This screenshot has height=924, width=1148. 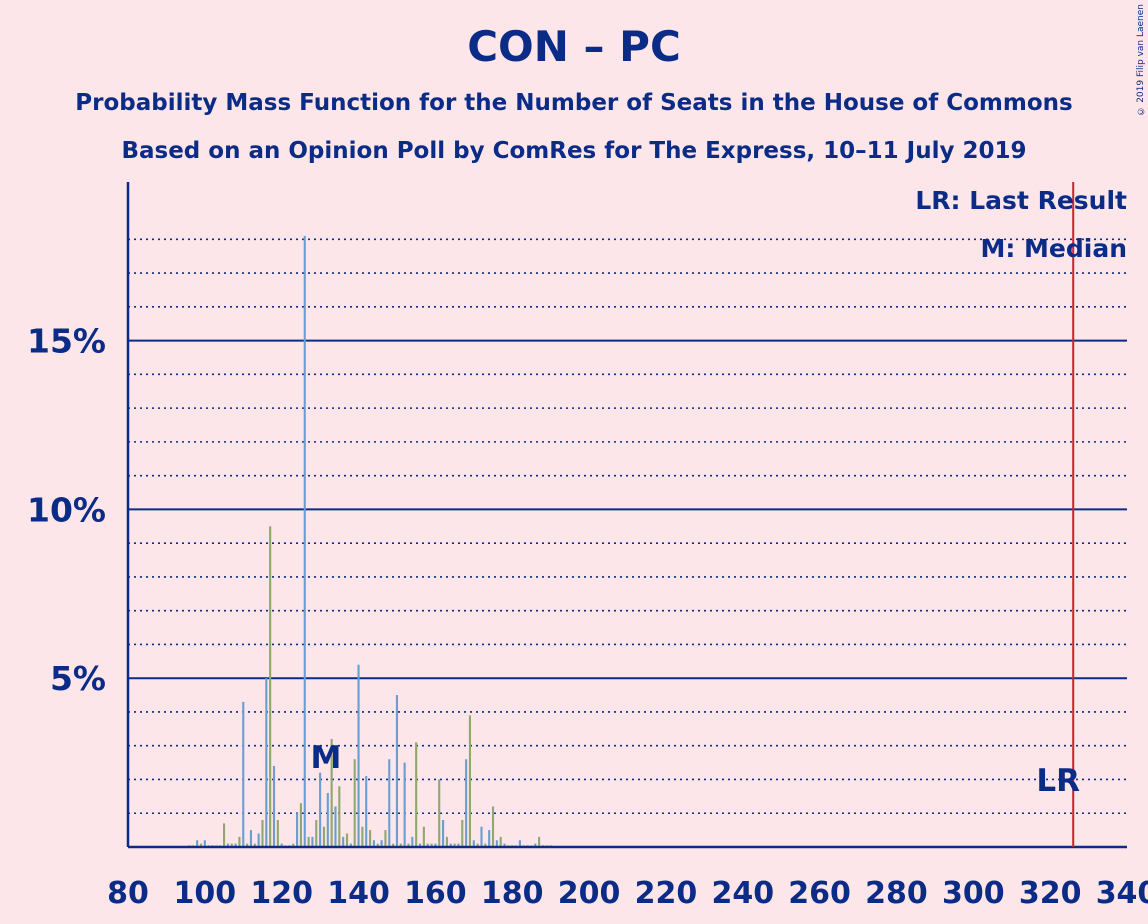 I want to click on x-tick-label: 280, so click(x=896, y=893).